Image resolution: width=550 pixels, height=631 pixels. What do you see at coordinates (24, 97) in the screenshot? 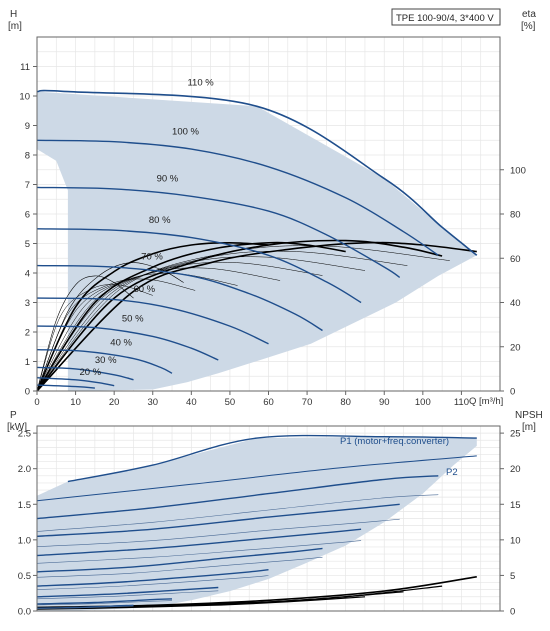
I see `y-tick-label: 10` at bounding box center [24, 97].